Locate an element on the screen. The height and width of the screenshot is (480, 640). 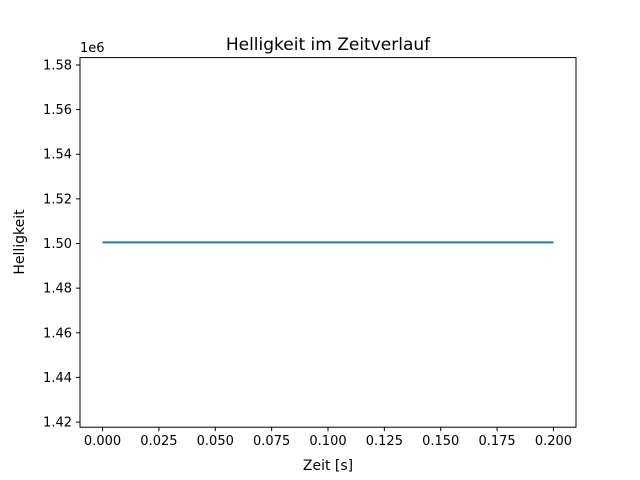
y-tick-label: 1.50 is located at coordinates (57, 244).